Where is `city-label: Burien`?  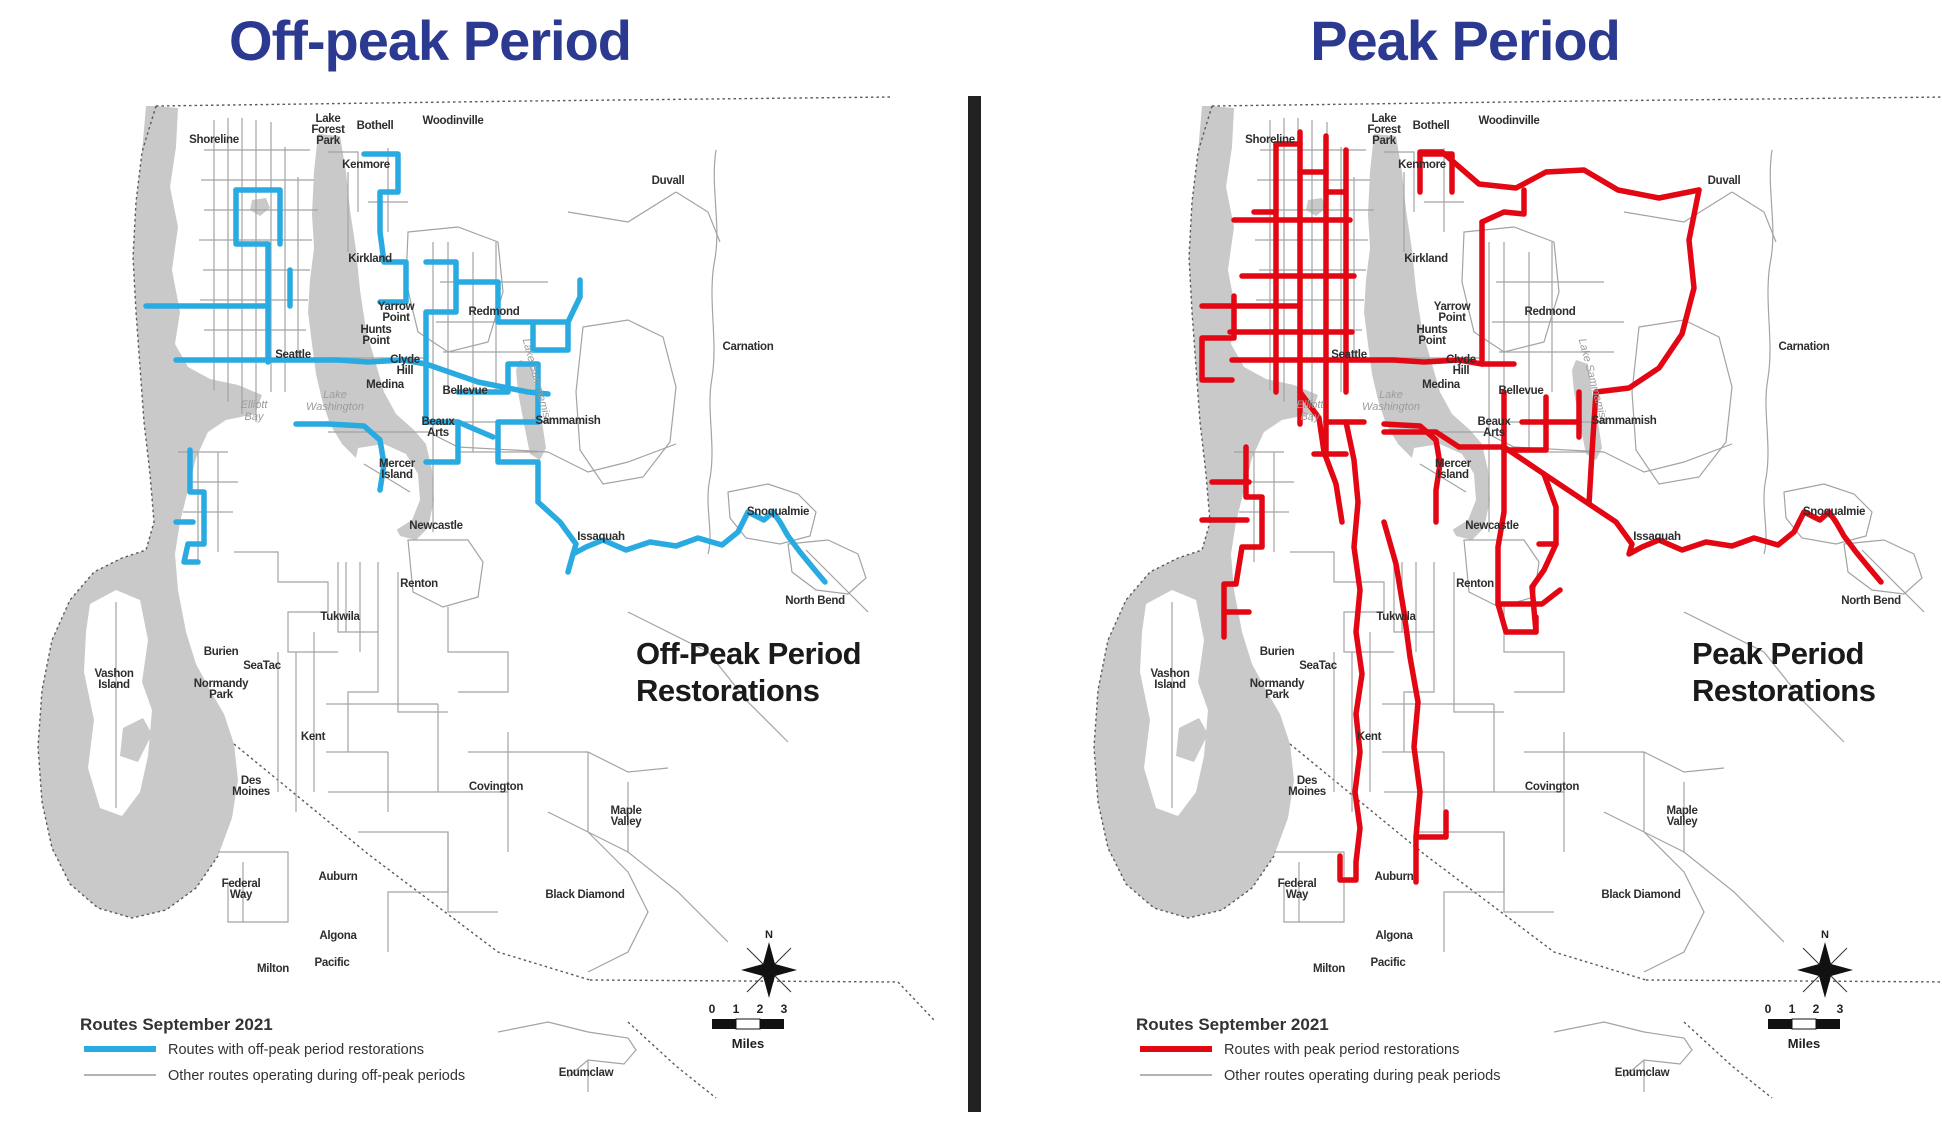 city-label: Burien is located at coordinates (1277, 652).